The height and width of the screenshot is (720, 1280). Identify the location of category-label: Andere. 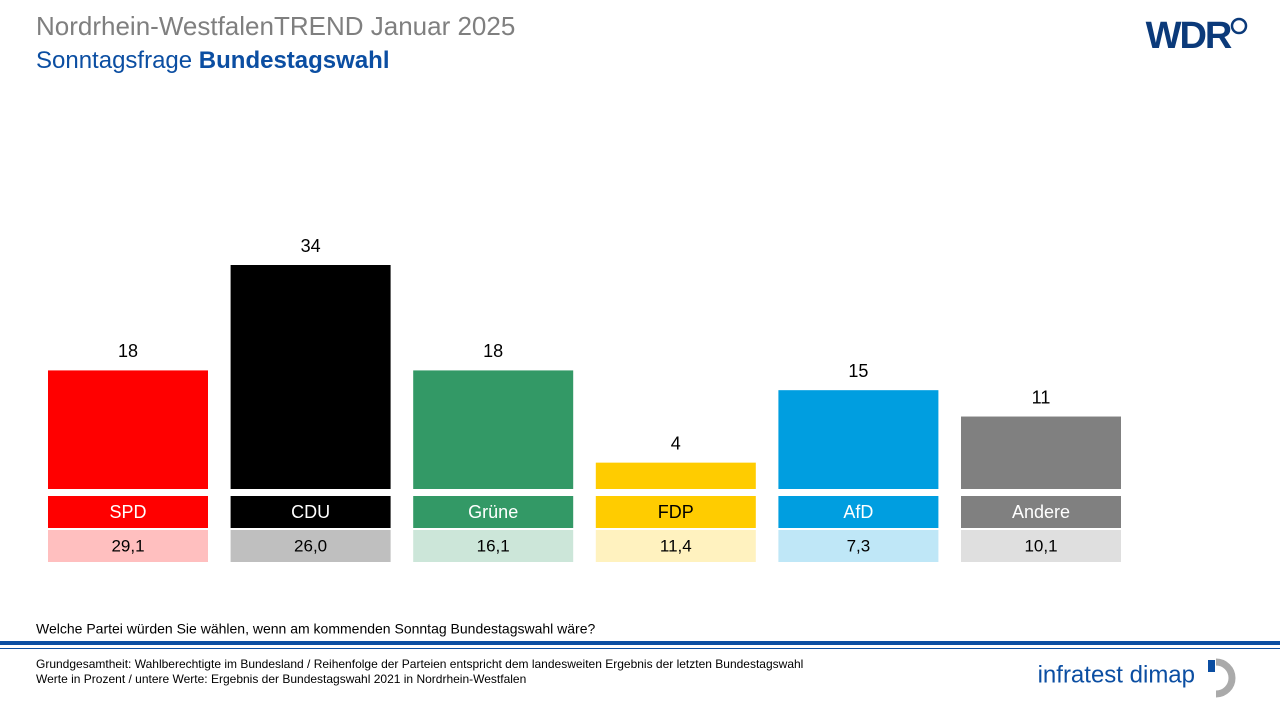
(1041, 512).